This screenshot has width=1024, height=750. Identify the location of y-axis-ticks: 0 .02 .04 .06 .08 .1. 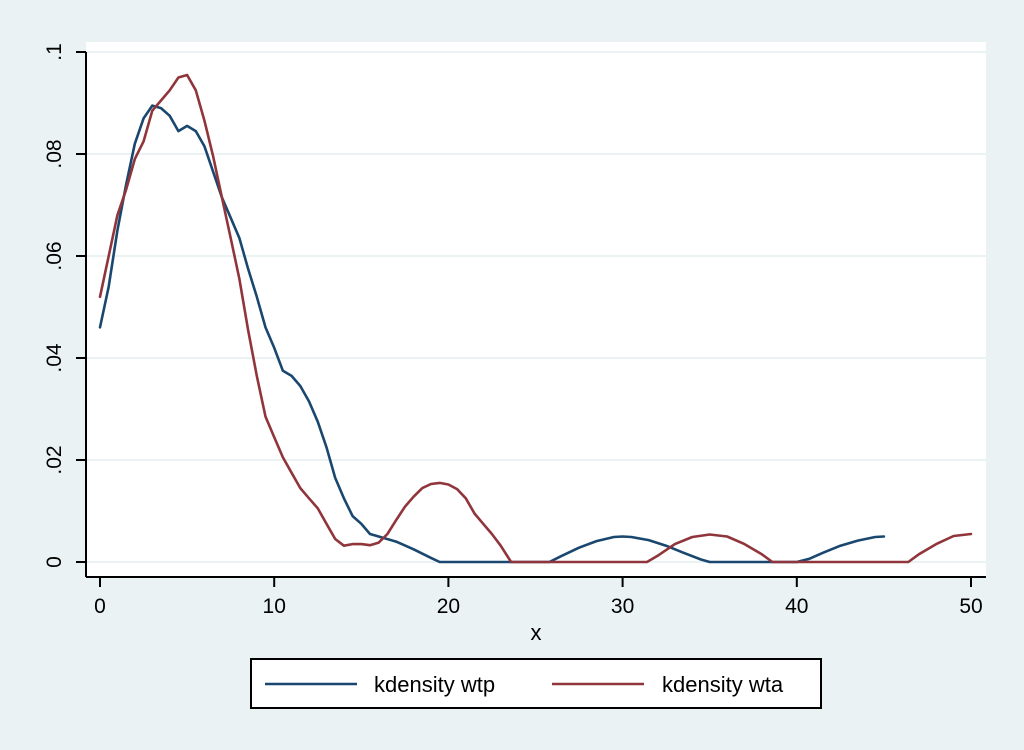
(64, 305).